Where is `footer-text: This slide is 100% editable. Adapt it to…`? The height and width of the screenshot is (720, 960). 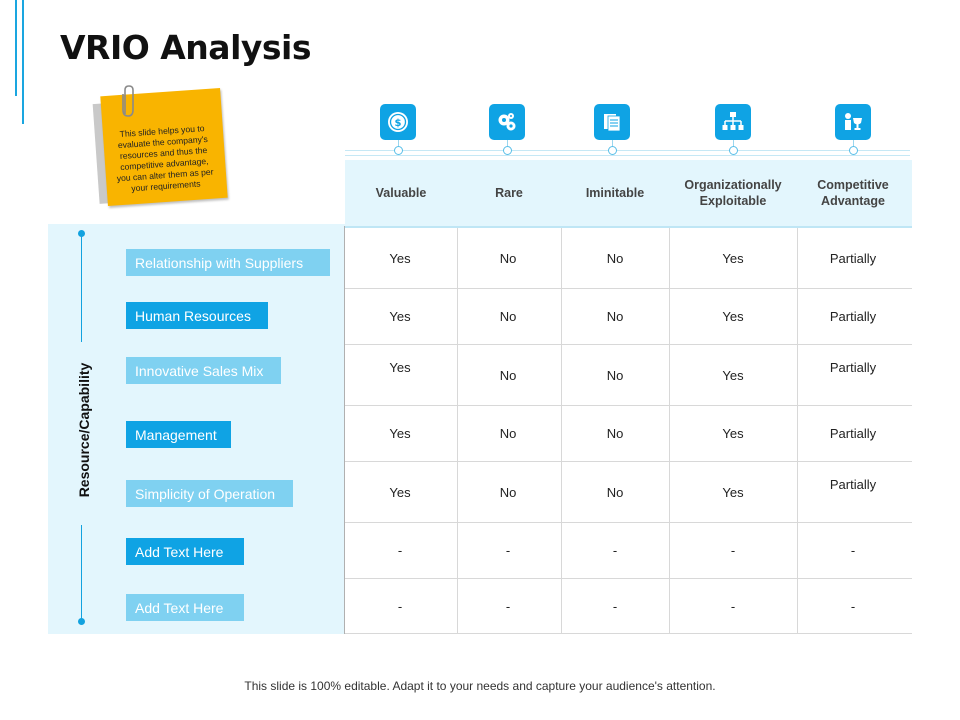
footer-text: This slide is 100% editable. Adapt it to… is located at coordinates (480, 686).